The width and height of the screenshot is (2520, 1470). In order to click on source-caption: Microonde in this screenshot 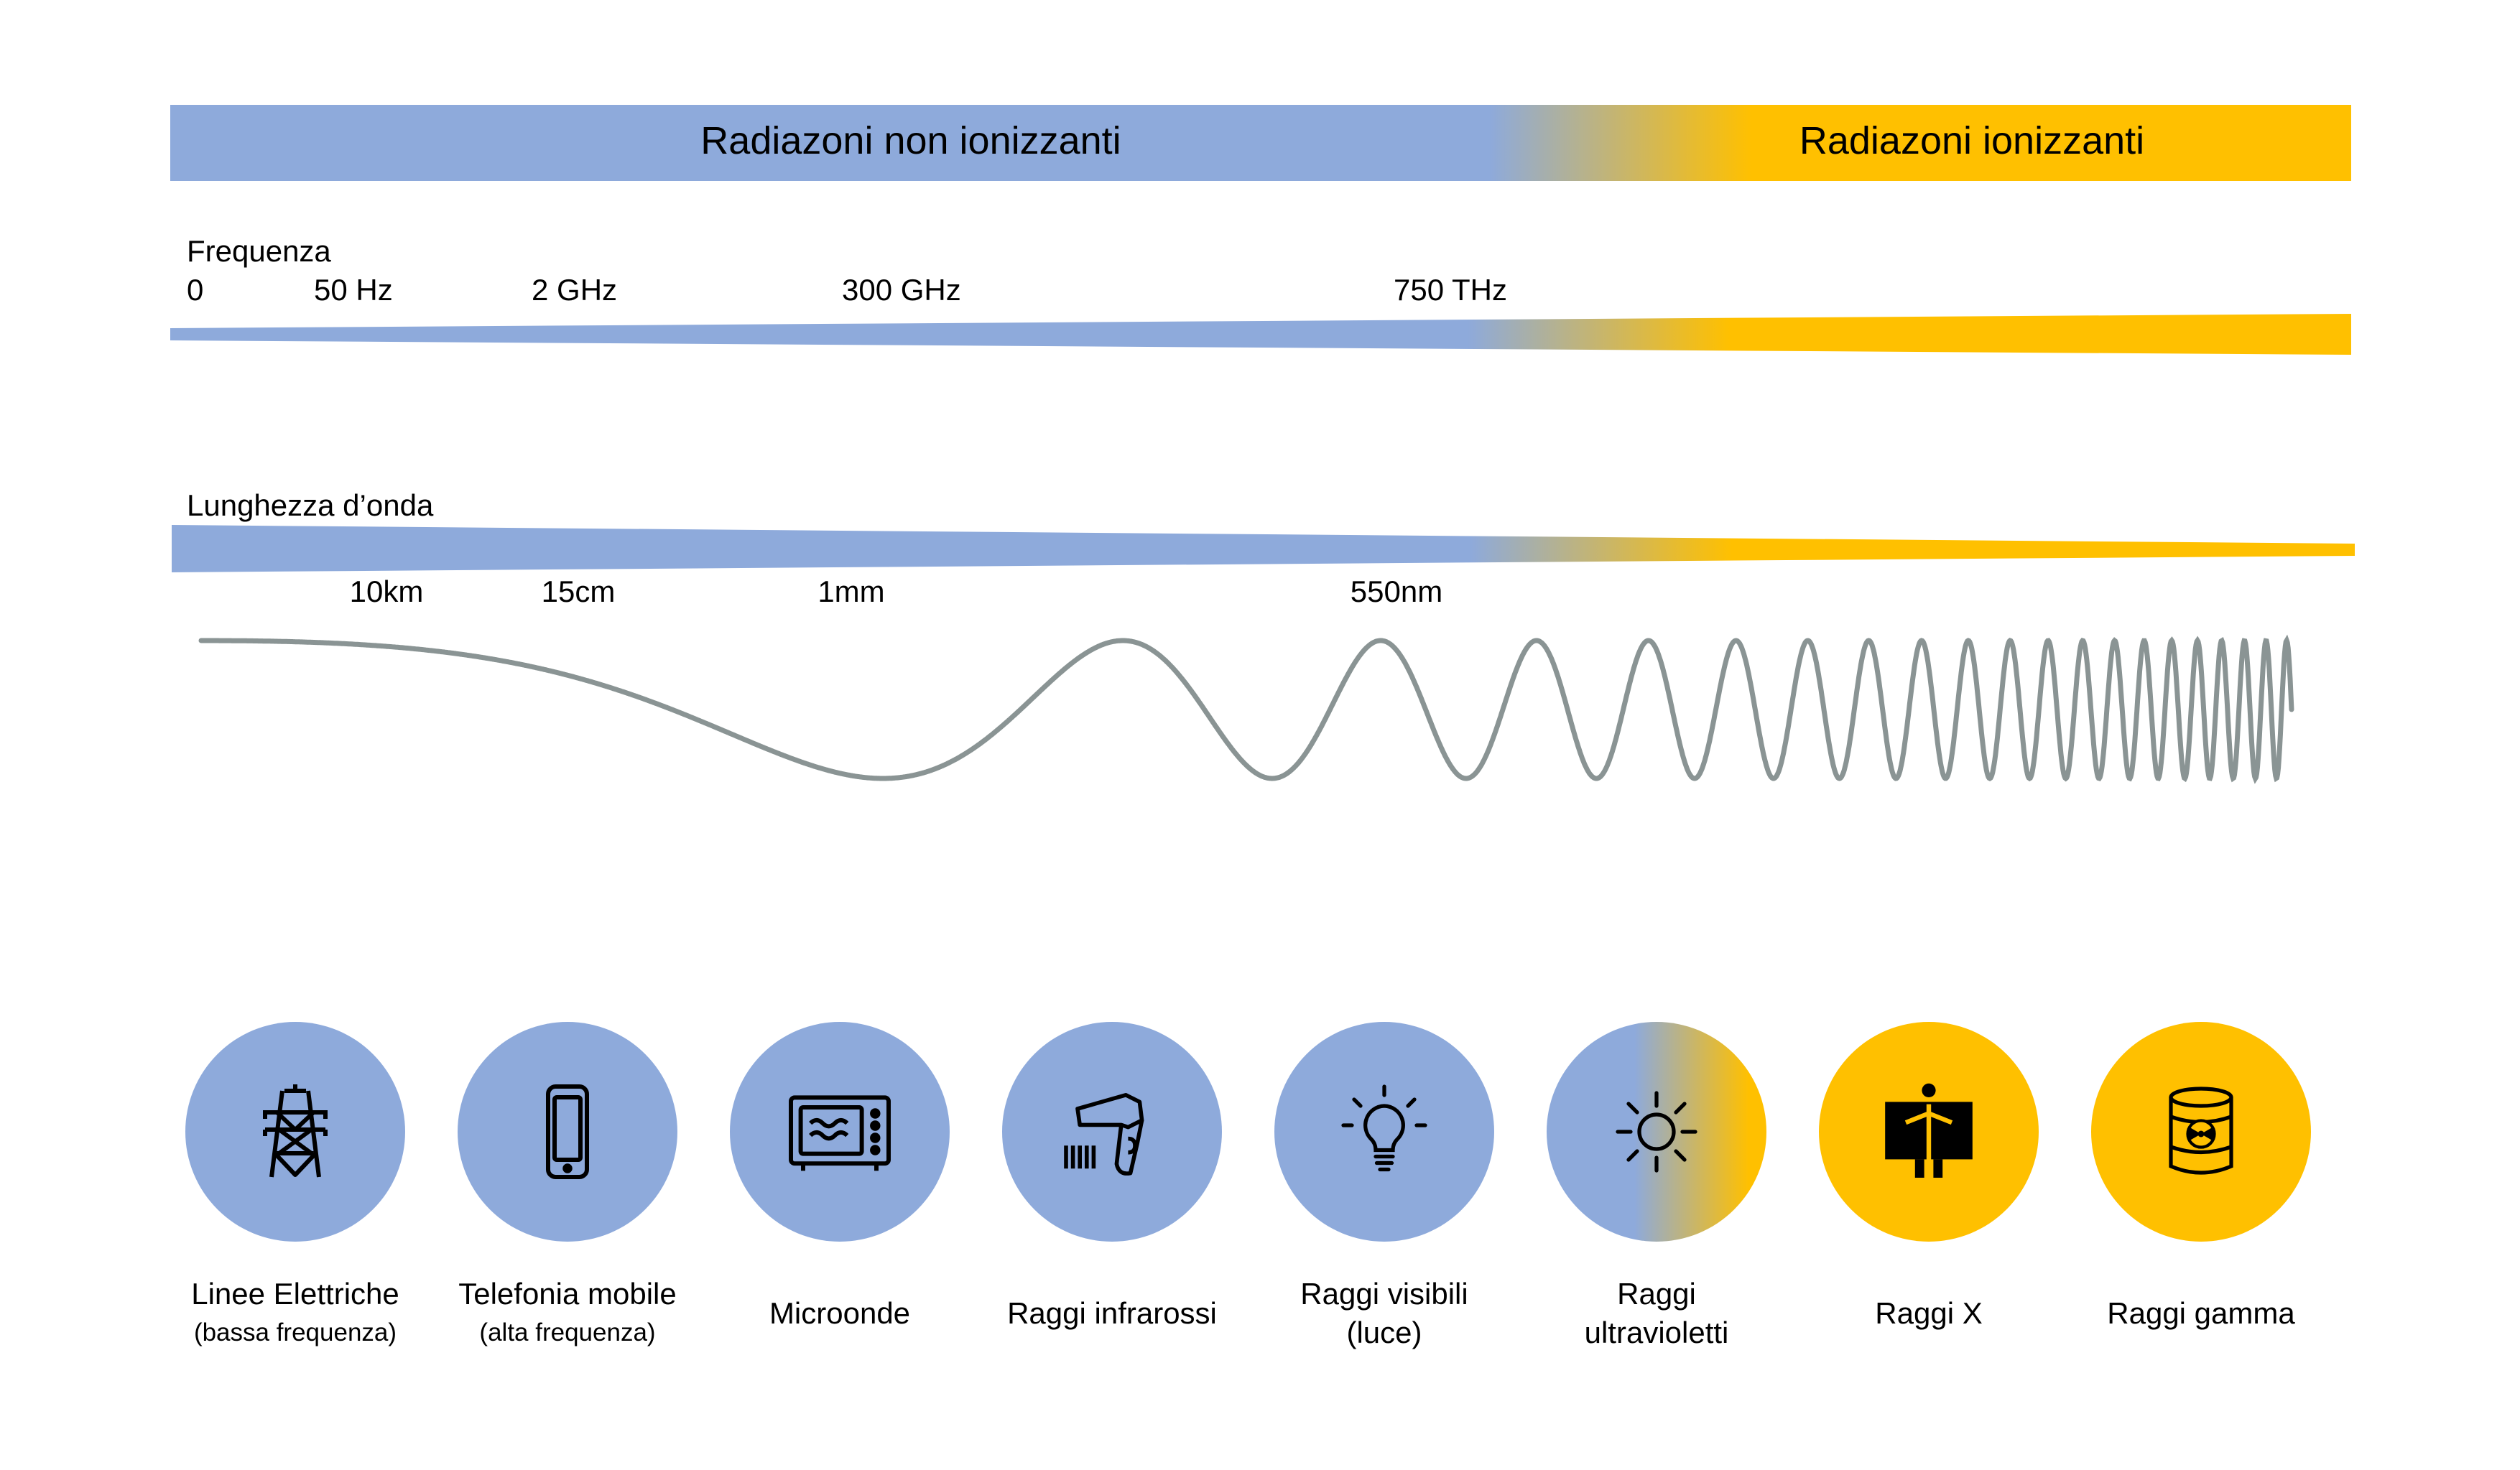, I will do `click(840, 1313)`.